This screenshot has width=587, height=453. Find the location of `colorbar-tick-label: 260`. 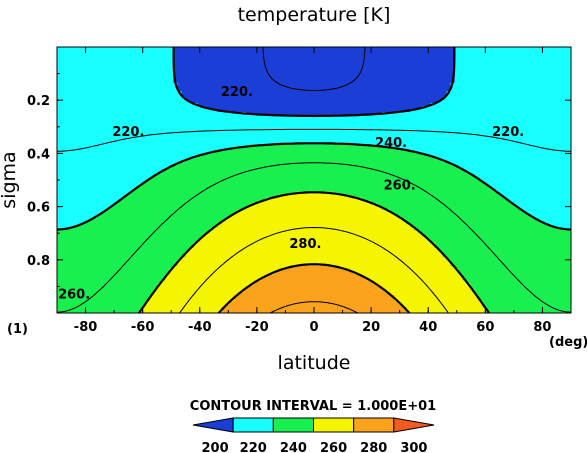

colorbar-tick-label: 260 is located at coordinates (333, 447).